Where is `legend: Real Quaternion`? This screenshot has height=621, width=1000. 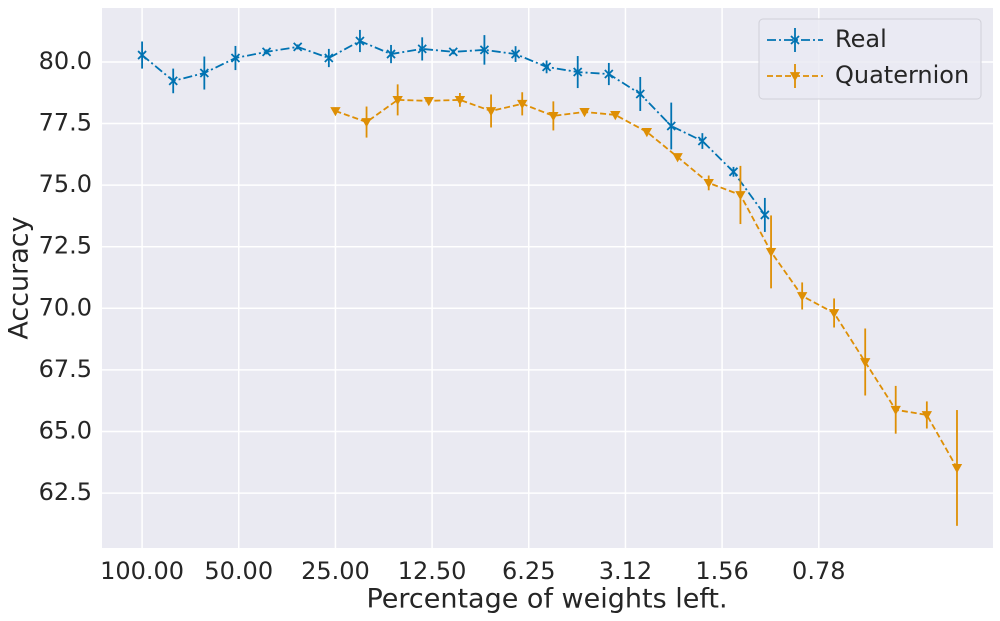
legend: Real Quaternion is located at coordinates (870, 59).